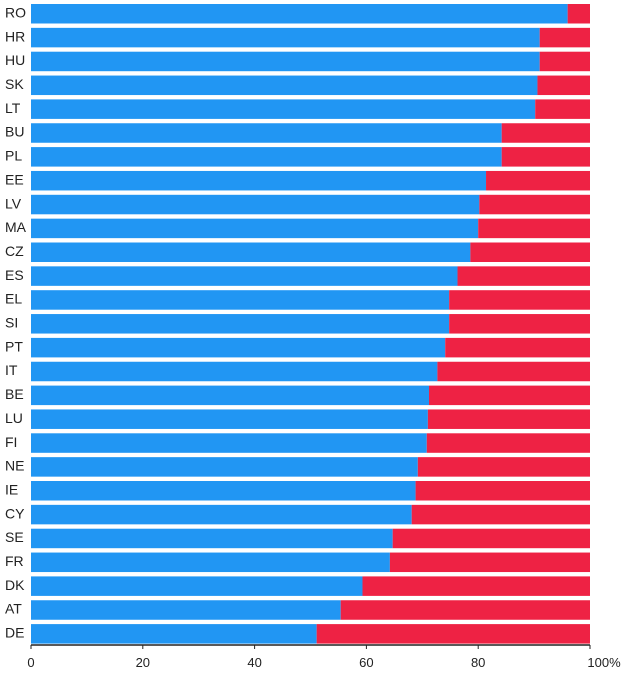 The width and height of the screenshot is (631, 687). Describe the element at coordinates (604, 662) in the screenshot. I see `x-tick-label: 100%` at that location.